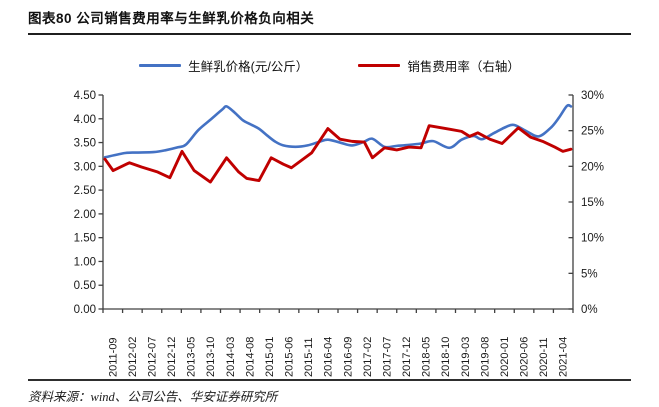 This screenshot has height=407, width=659. What do you see at coordinates (85, 215) in the screenshot?
I see `y-left-tick-label: 2.00` at bounding box center [85, 215].